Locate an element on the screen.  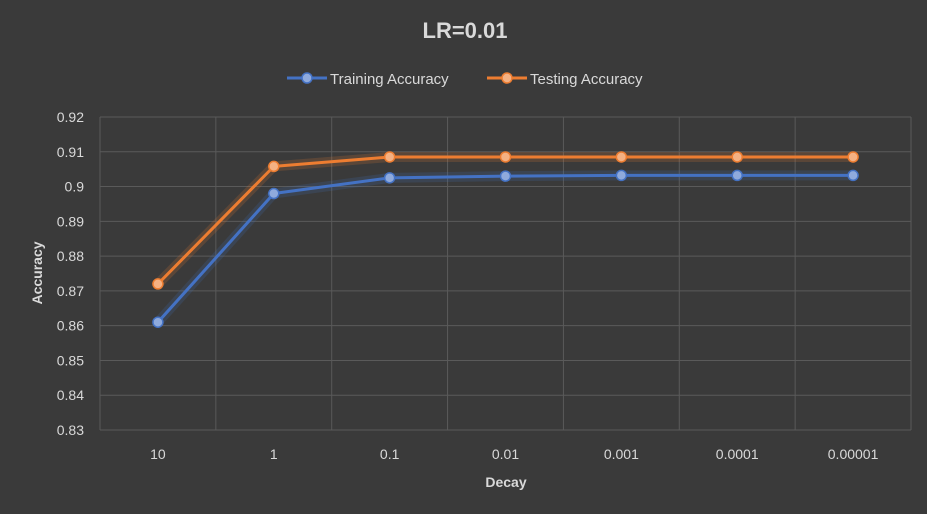
y-tick-label: 0.86 is located at coordinates (70, 326).